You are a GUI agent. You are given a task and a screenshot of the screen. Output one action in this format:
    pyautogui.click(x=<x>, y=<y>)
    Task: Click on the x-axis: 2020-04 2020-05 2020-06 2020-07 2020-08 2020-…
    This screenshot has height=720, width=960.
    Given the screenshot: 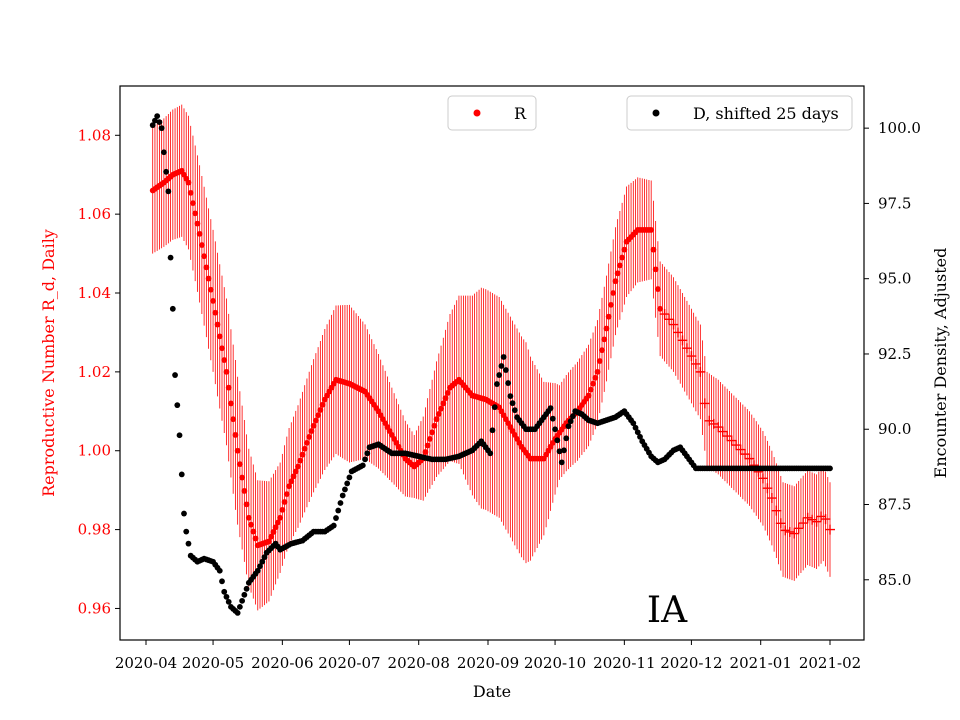 What is the action you would take?
    pyautogui.click(x=488, y=656)
    